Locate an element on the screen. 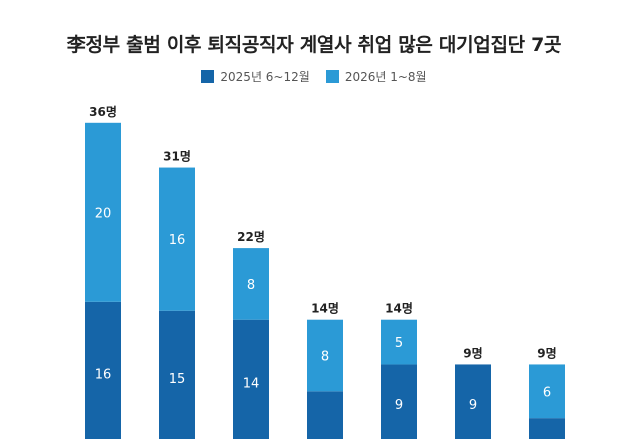 The width and height of the screenshot is (628, 439). legend-item-series-1: 2025년 6~12월 is located at coordinates (255, 76).